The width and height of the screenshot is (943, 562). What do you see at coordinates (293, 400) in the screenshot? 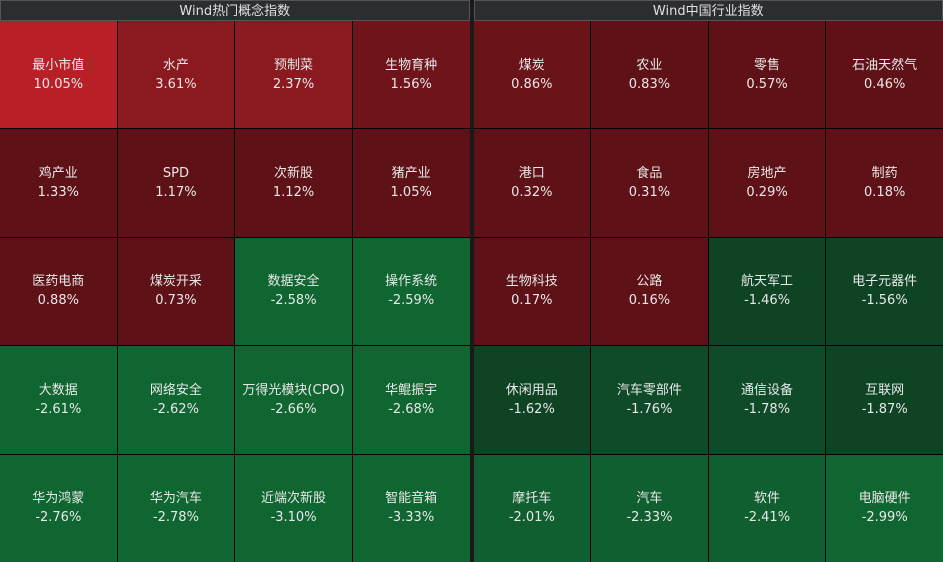
I see `heatmap-cell: 万得光模块(CPO) -2.66%` at bounding box center [293, 400].